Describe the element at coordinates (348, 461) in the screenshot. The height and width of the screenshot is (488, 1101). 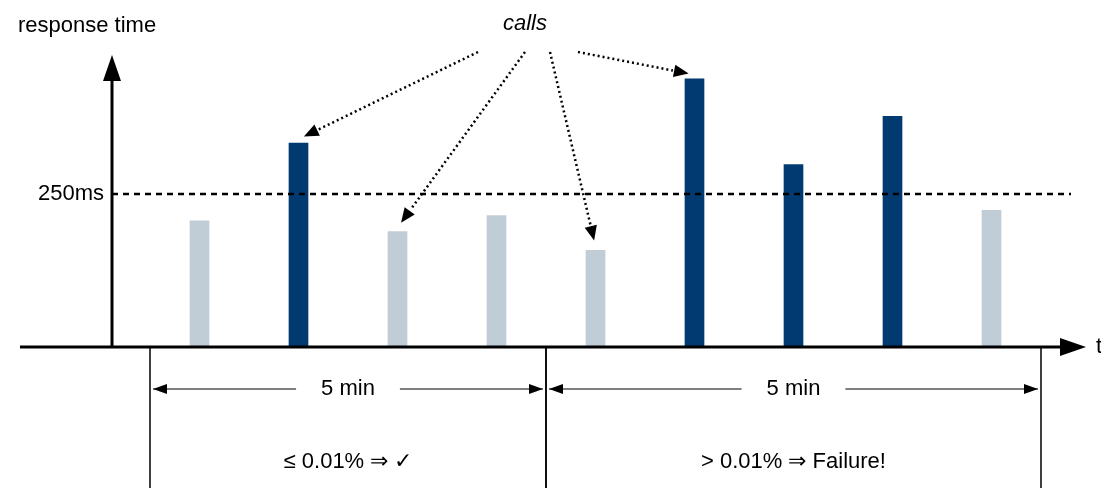
I see `text: ≤ 0.01% ⇒ ✓` at that location.